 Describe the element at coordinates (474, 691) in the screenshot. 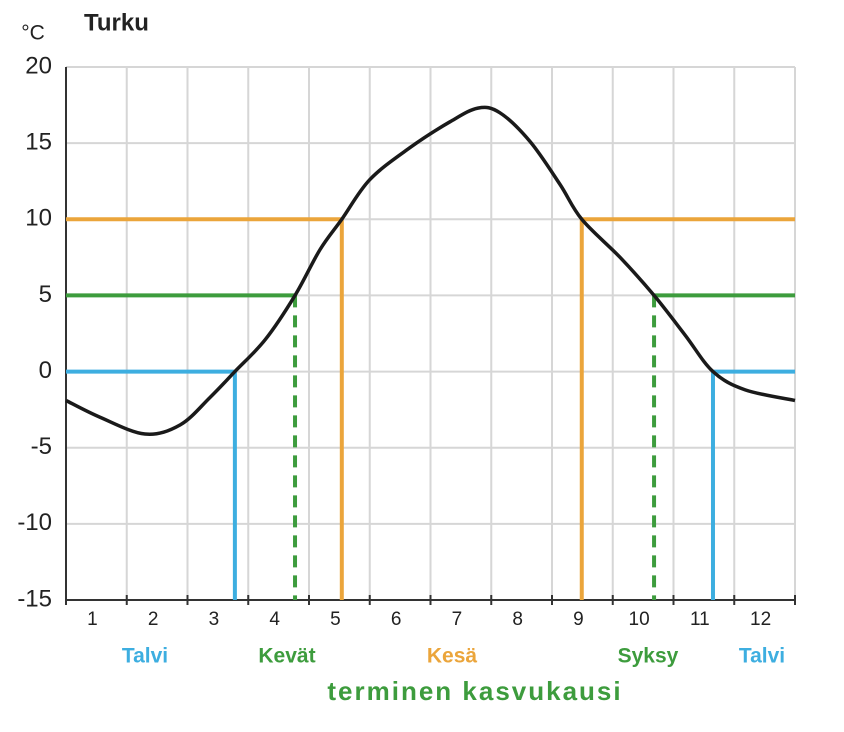

I see `footnote: terminen kasvukausi` at that location.